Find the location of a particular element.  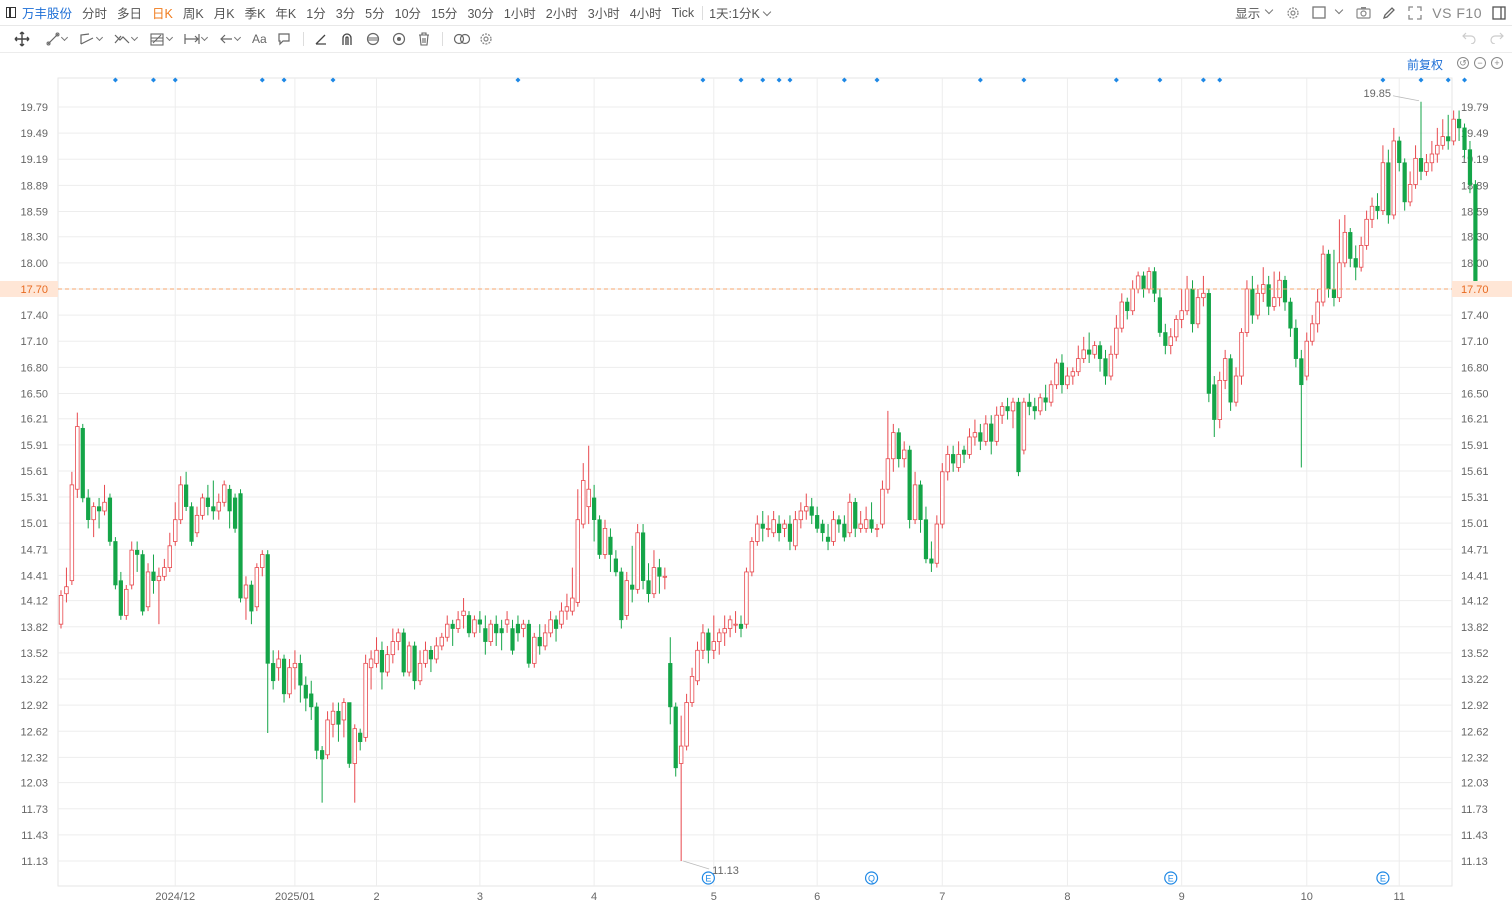

tab-period-8: 3分 is located at coordinates (345, 14).